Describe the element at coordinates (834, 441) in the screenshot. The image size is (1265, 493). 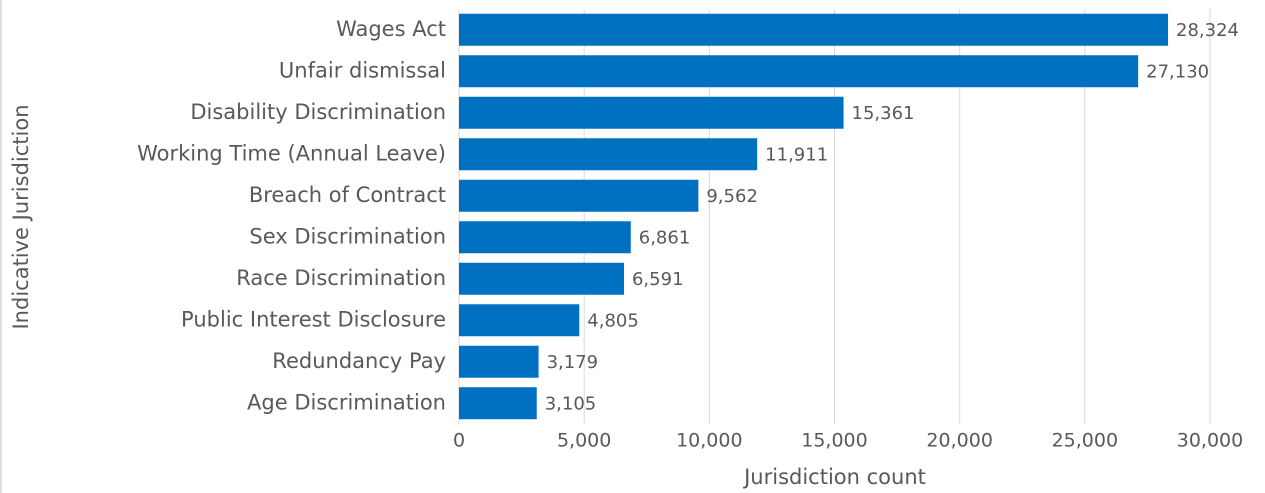
I see `x-tick-label: 15,000` at that location.